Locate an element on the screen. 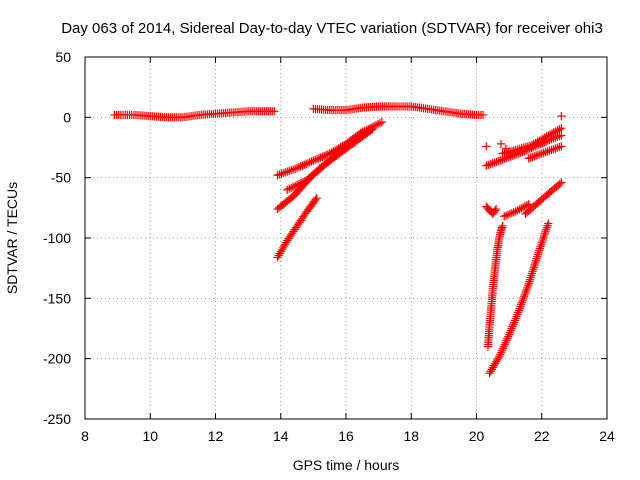 The image size is (640, 480). y-tick-label: -100 is located at coordinates (57, 238).